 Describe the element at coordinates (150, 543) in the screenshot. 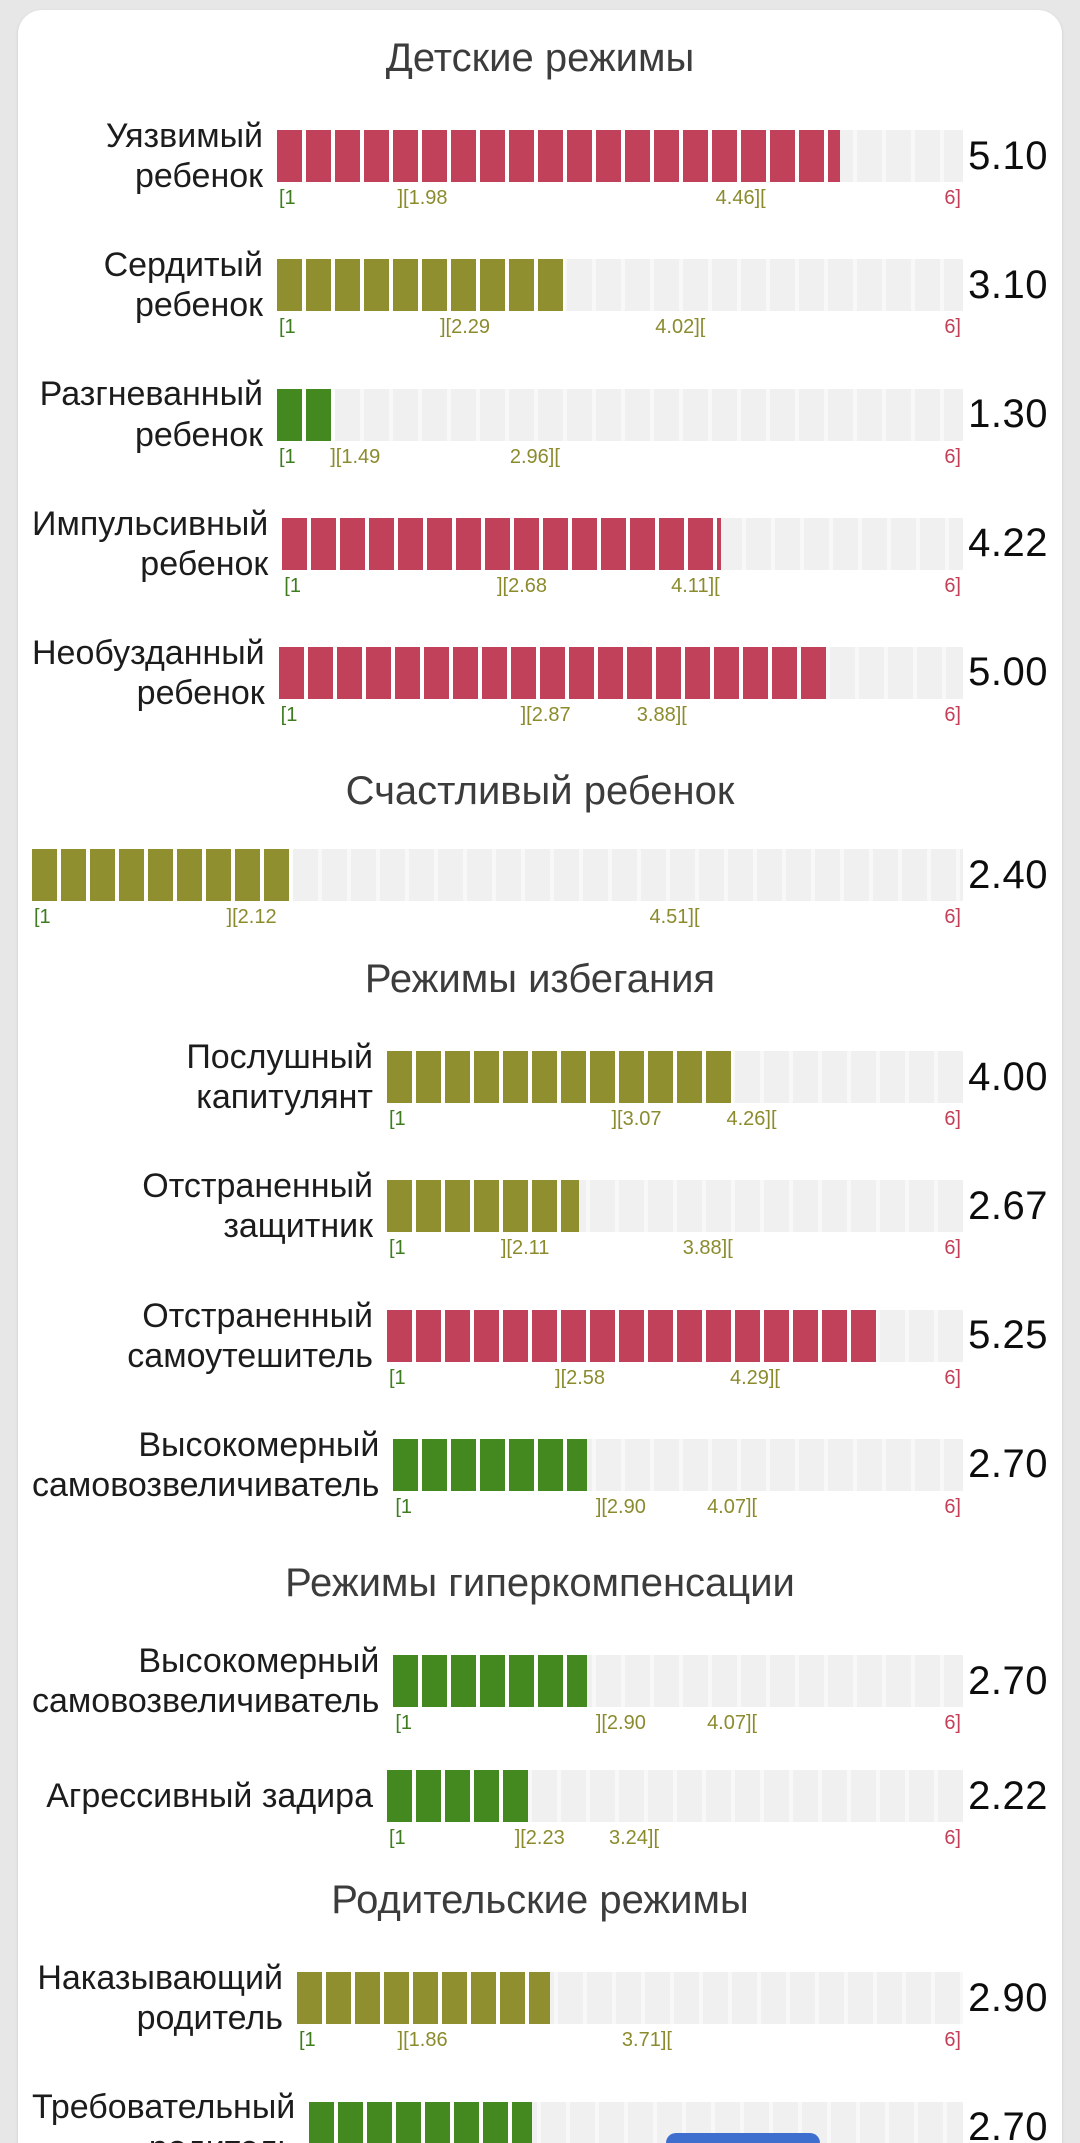

I see `scale-label: Импульсивный ребенок` at that location.